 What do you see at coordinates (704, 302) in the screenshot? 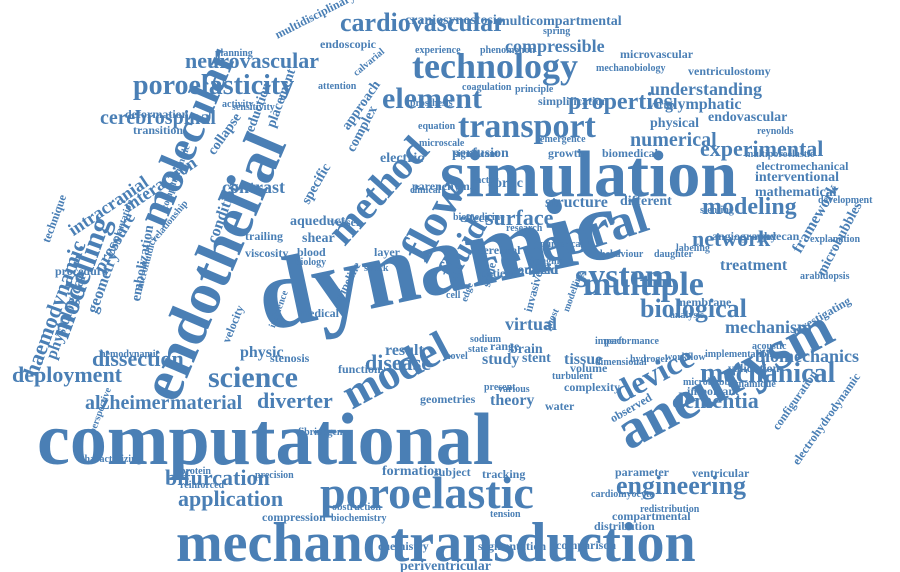
I see `cloud-word: membrane` at bounding box center [704, 302].